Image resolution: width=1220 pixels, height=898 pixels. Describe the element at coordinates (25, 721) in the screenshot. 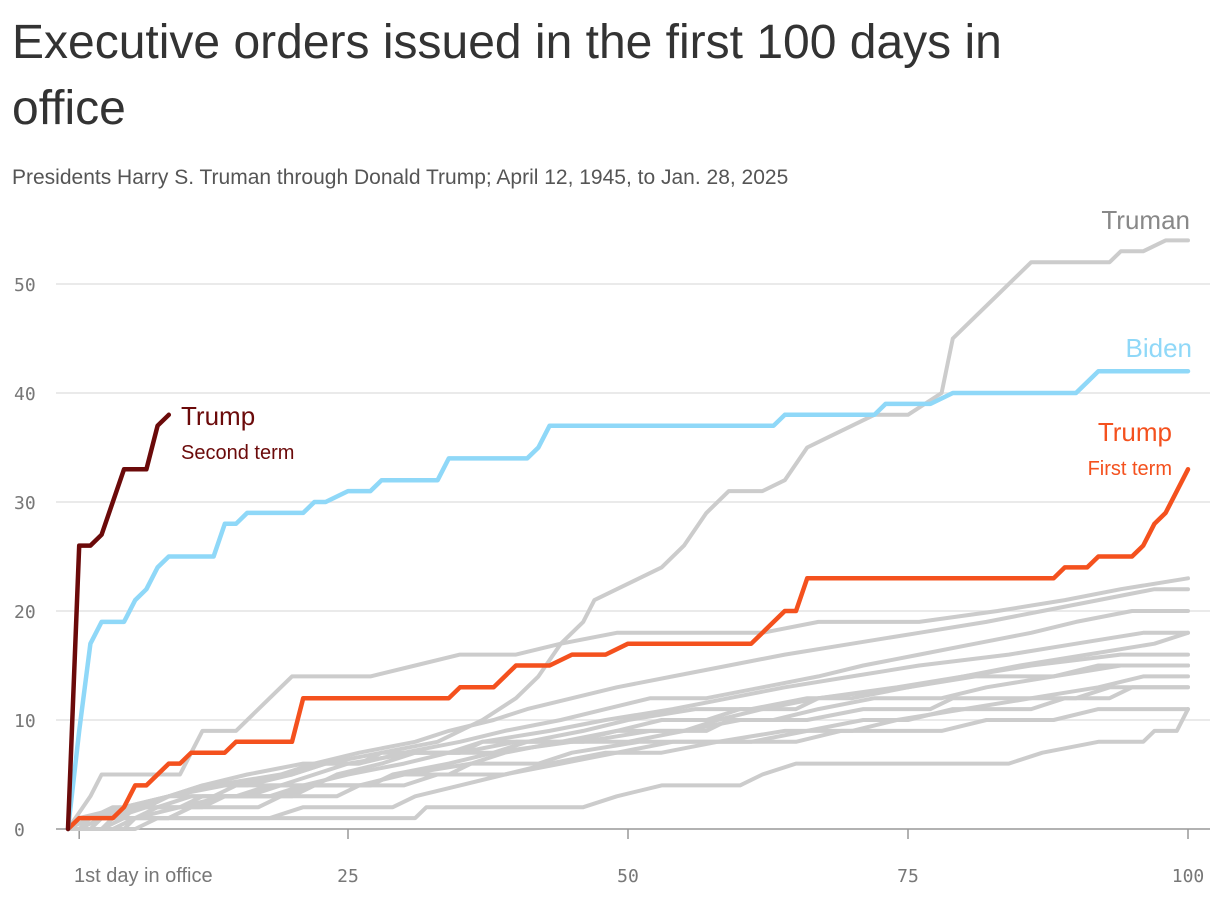

I see `y-tick-label: 10` at that location.